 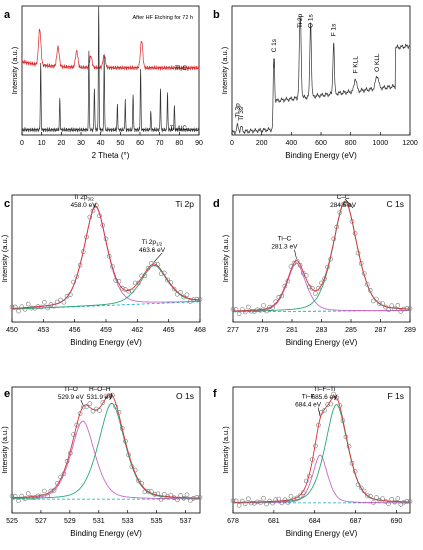 I want to click on peak-name-sub-0: 3/2, so click(x=91, y=199).